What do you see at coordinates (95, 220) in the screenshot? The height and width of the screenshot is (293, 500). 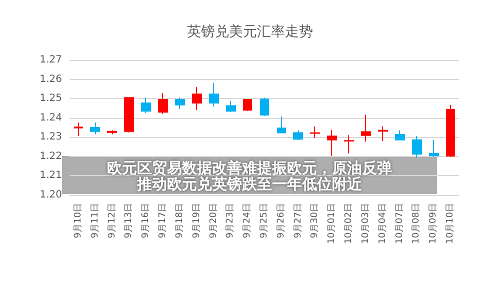 I see `x-tick-label: 9月11日` at bounding box center [95, 220].